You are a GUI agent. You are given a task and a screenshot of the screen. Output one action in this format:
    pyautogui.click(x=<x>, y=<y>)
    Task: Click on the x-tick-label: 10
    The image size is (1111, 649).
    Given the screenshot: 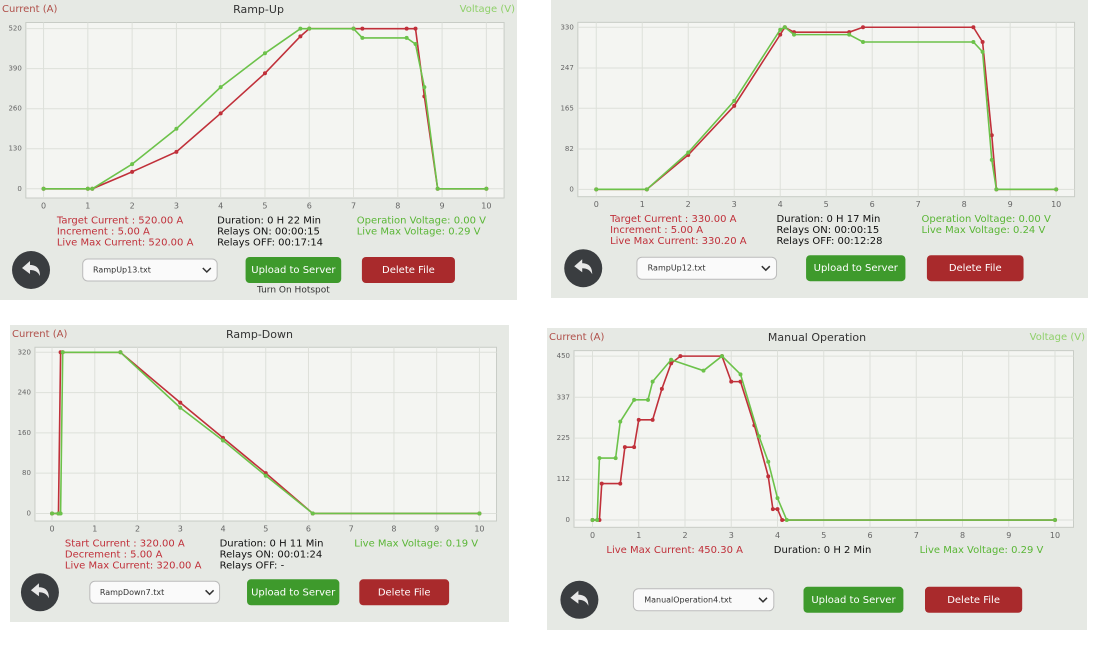 What is the action you would take?
    pyautogui.click(x=1056, y=204)
    